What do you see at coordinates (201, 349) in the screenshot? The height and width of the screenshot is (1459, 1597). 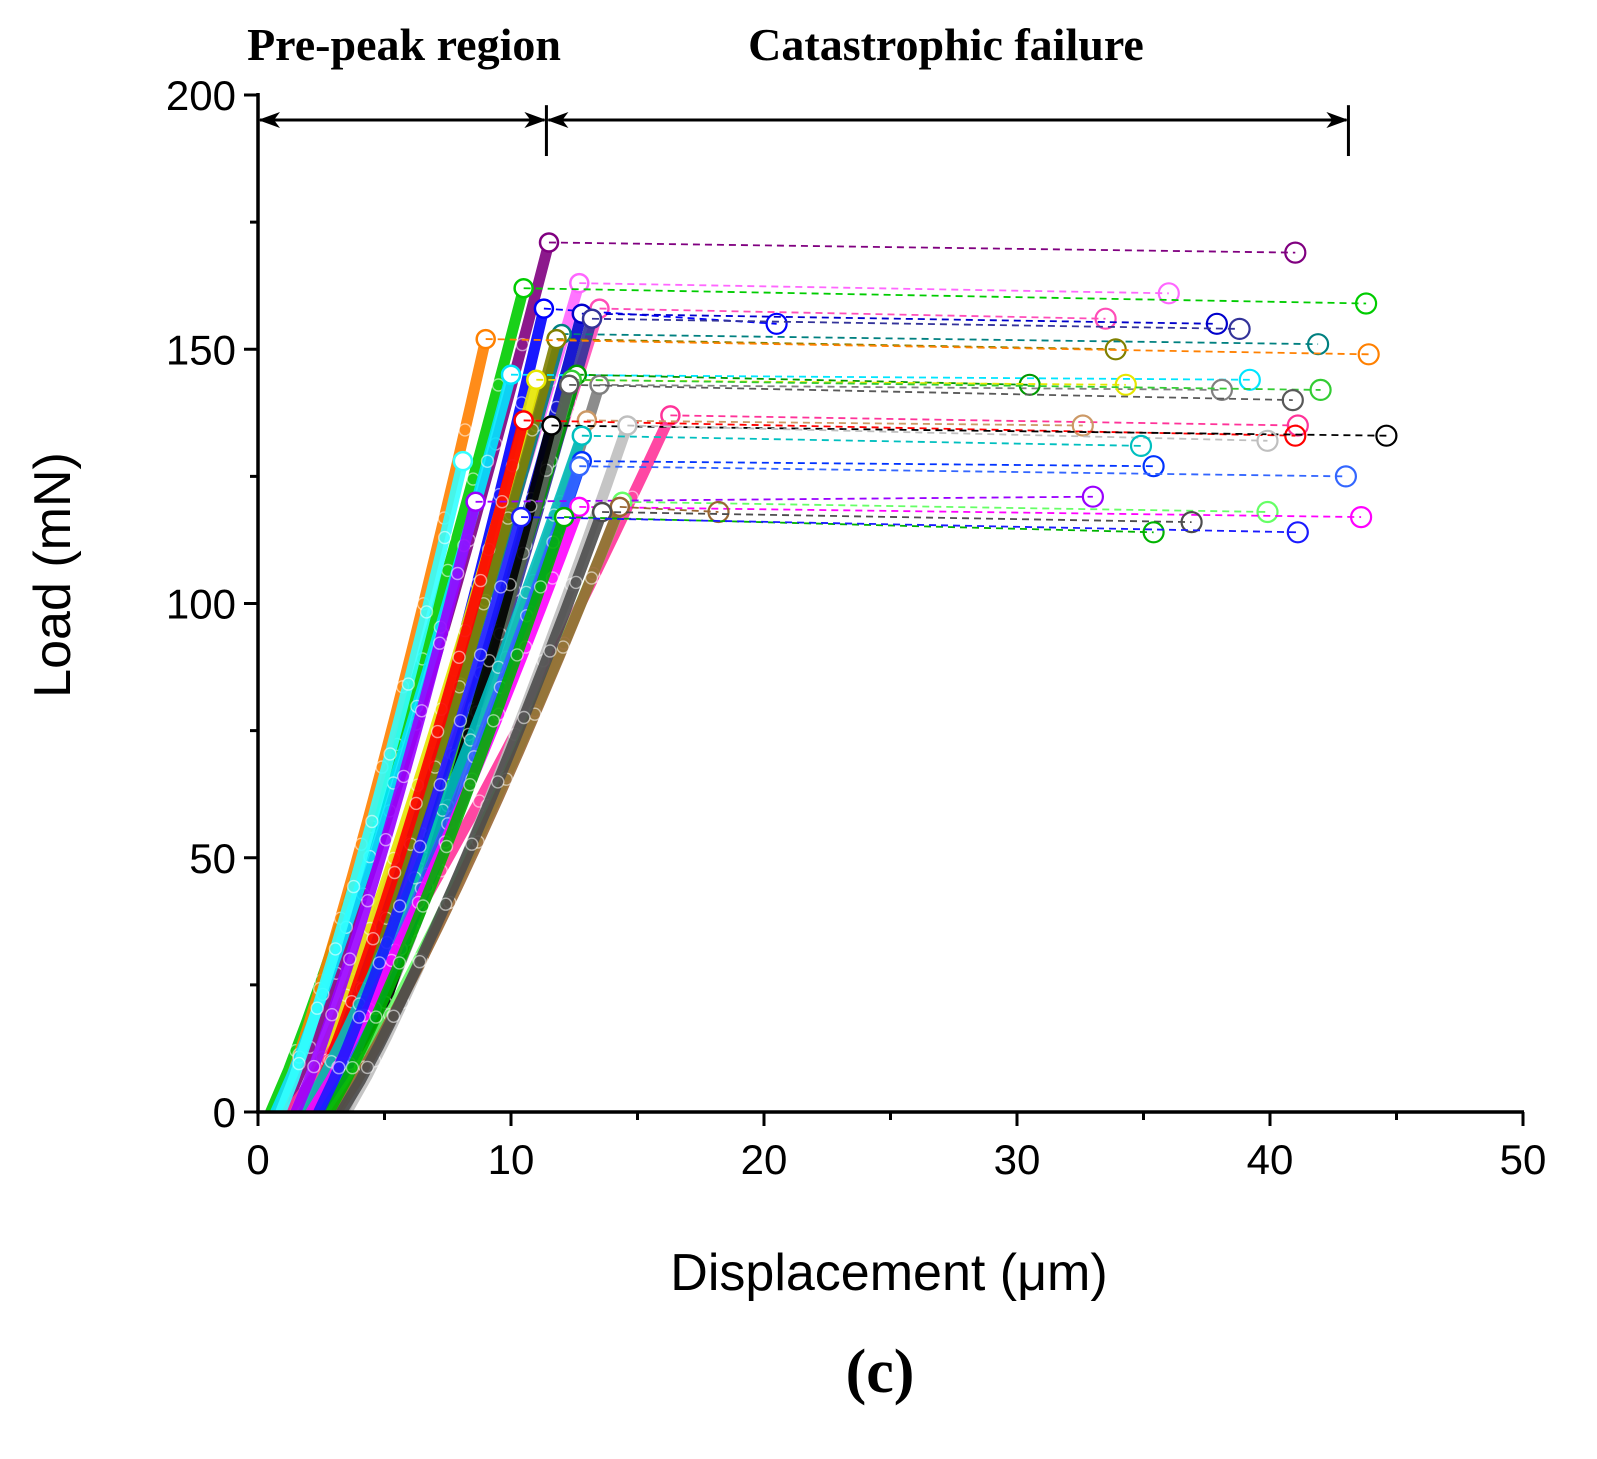 I see `y-tick-label: 150` at bounding box center [201, 349].